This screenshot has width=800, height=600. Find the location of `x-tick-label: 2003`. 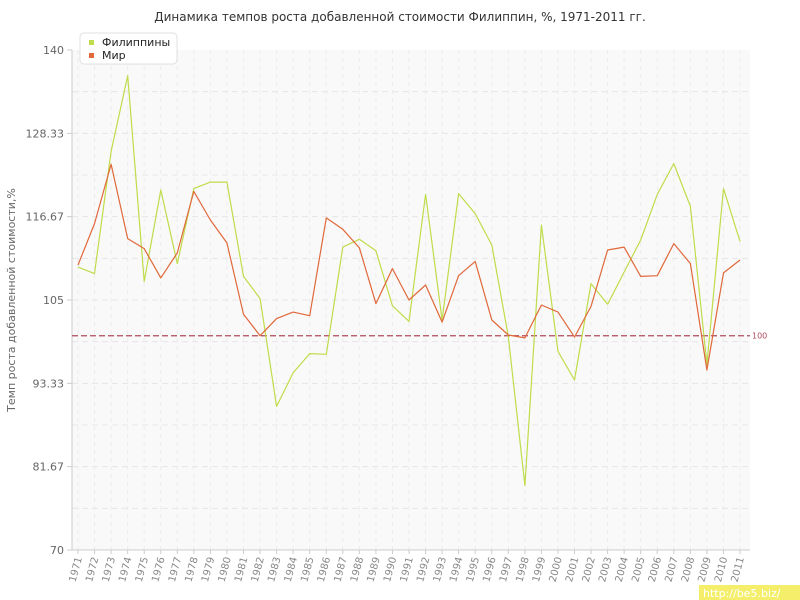

x-tick-label: 2003 is located at coordinates (605, 569).